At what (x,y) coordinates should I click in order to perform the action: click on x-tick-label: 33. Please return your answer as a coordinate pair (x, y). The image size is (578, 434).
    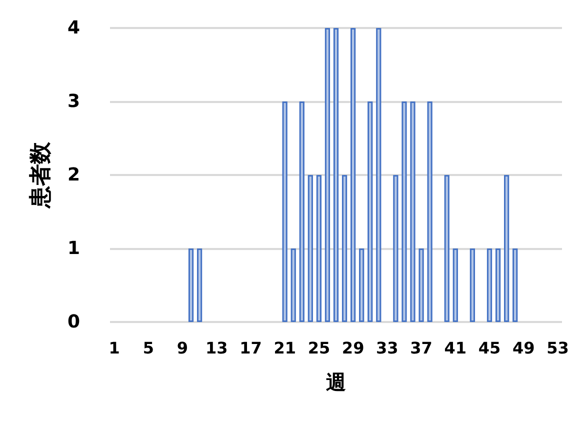
    Looking at the image, I should click on (387, 348).